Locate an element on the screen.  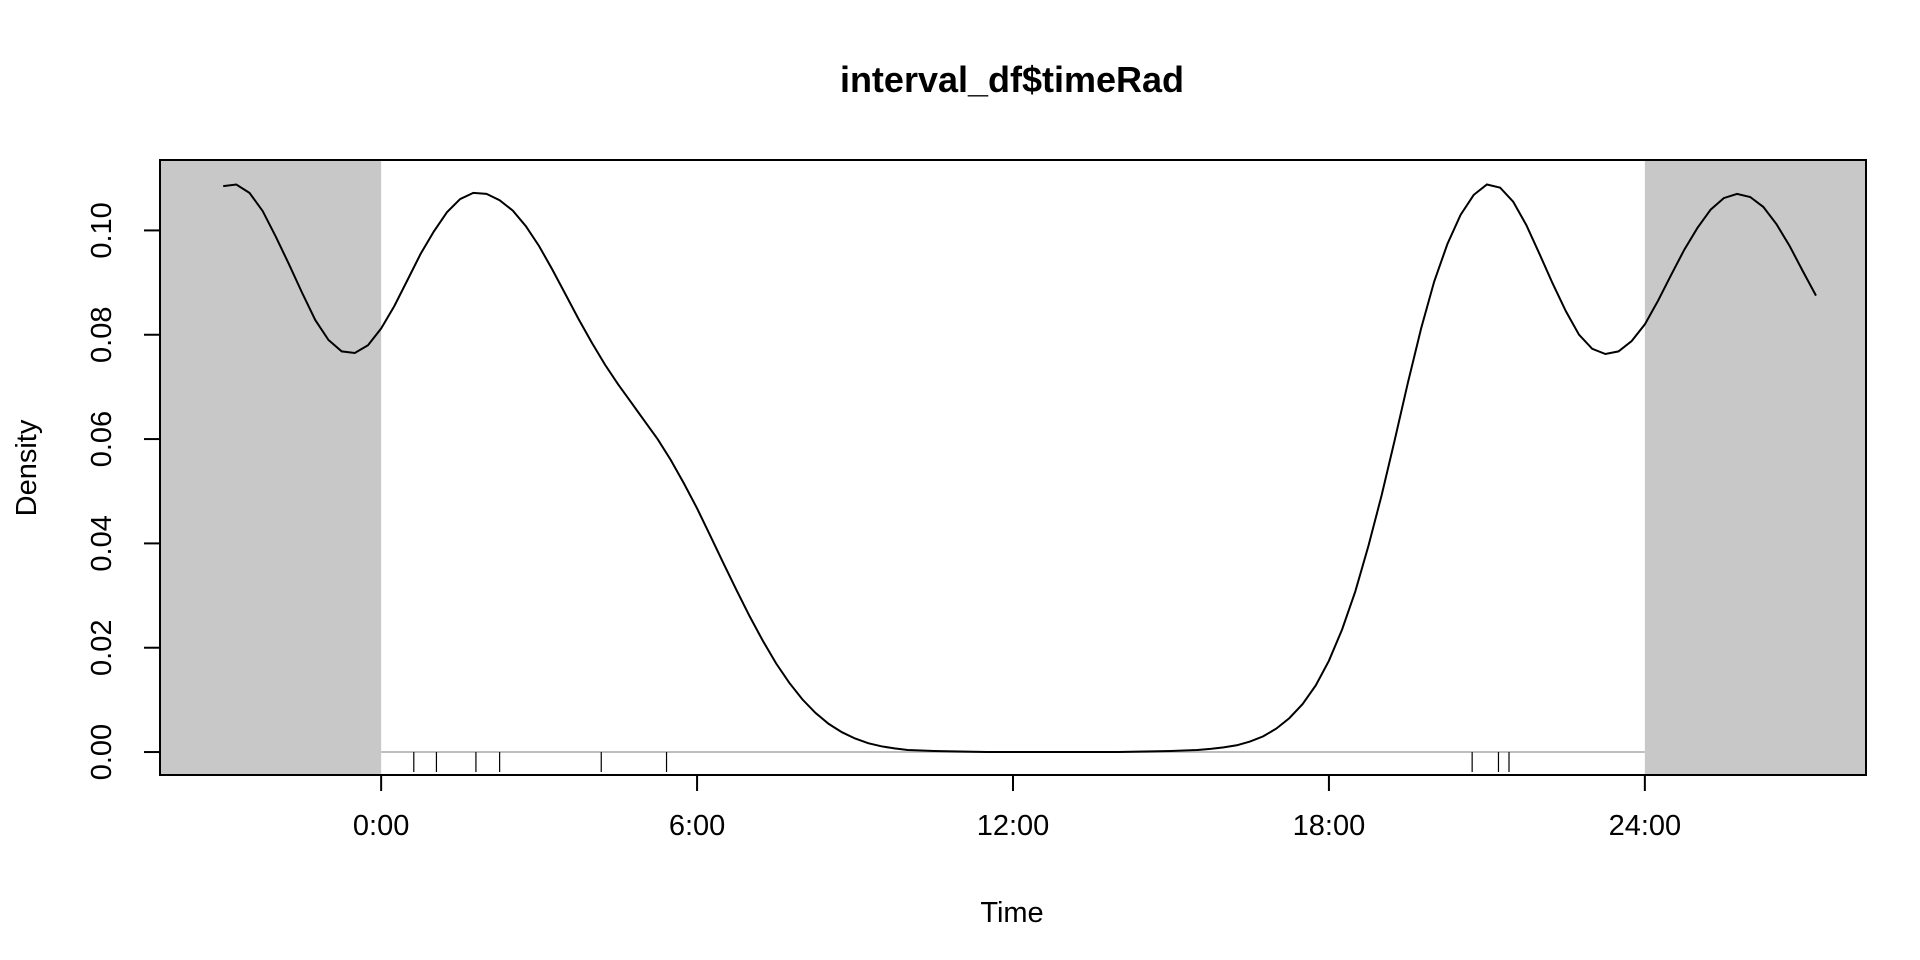
y-axis-label: Density is located at coordinates (27, 467).